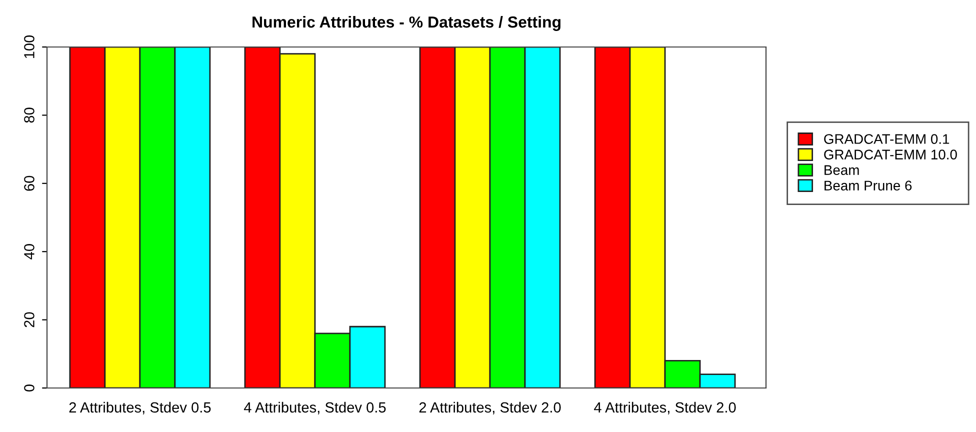 The image size is (976, 432). Describe the element at coordinates (29, 252) in the screenshot. I see `y-tick-label: 40` at that location.